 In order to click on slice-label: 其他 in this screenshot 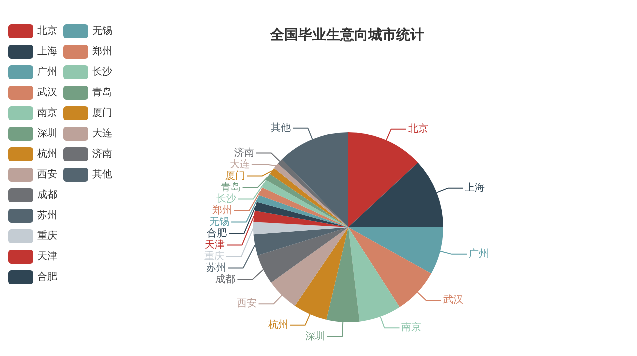, I will do `click(281, 128)`.